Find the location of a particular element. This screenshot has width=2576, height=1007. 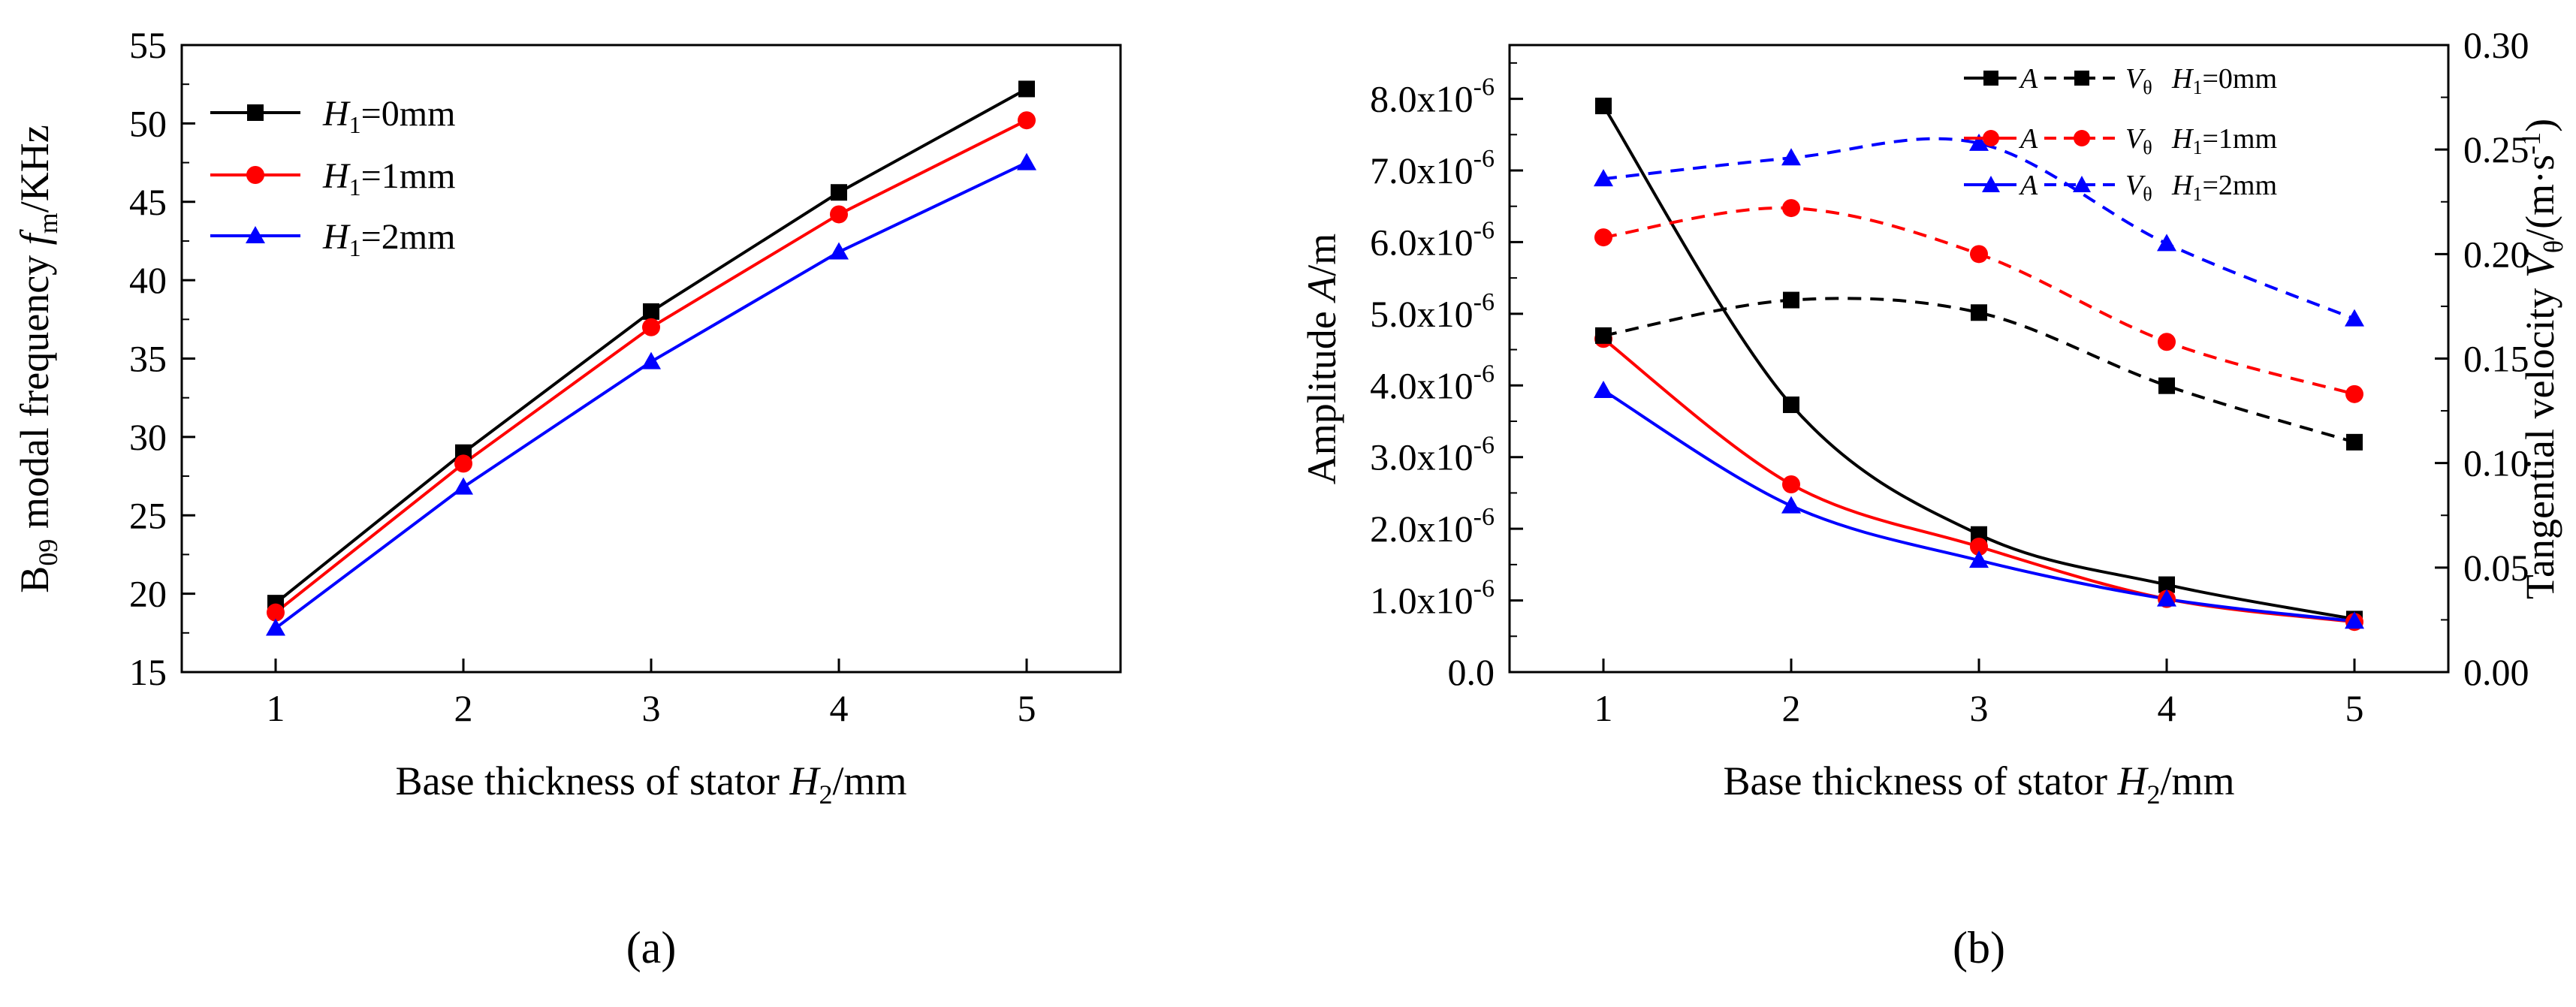

y-tick-label-a: 25 is located at coordinates (148, 515).